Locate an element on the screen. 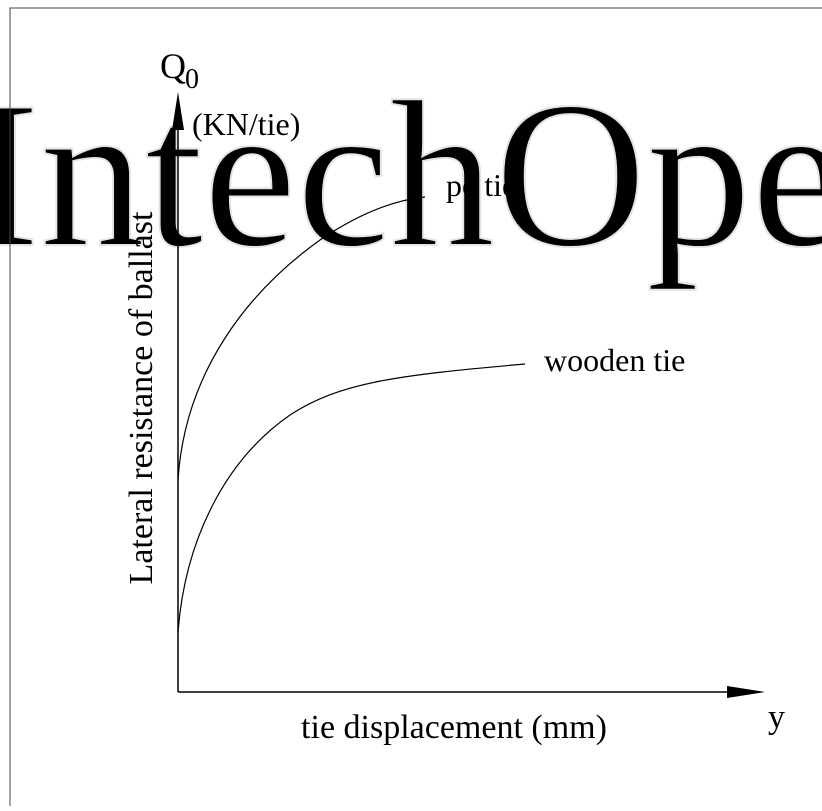 This screenshot has height=811, width=822. x-arrow is located at coordinates (746, 692).